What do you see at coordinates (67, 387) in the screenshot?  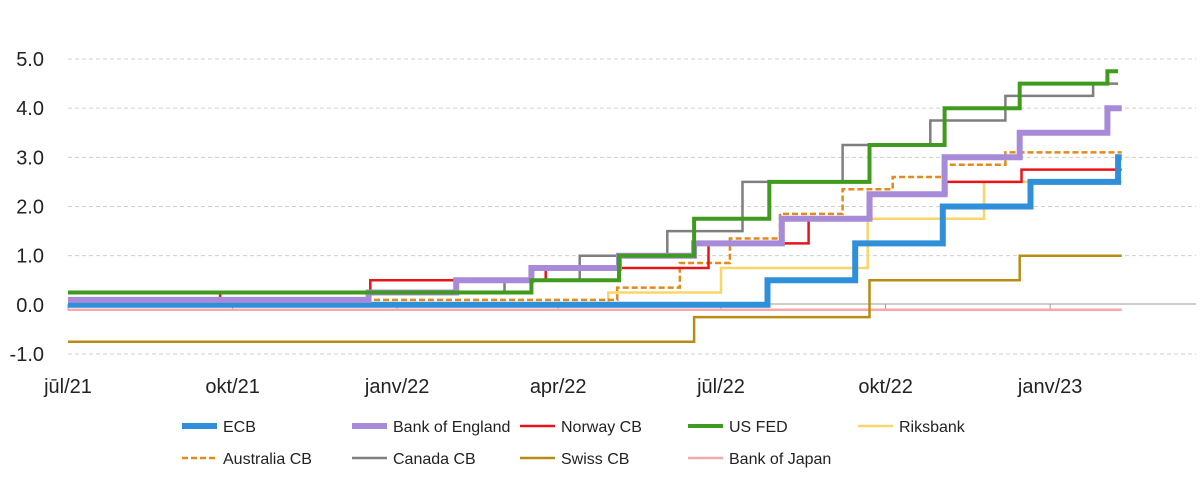 I see `x-tick-label: jūl/21` at bounding box center [67, 387].